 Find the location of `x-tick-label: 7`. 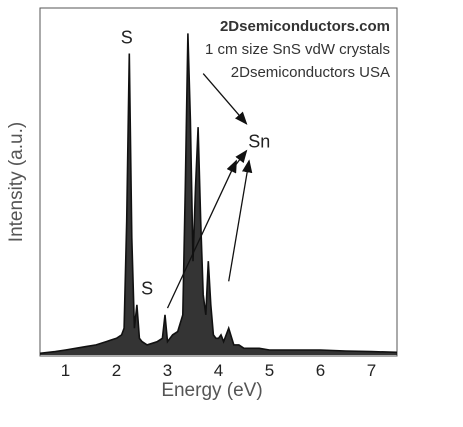

x-tick-label: 7 is located at coordinates (371, 370).